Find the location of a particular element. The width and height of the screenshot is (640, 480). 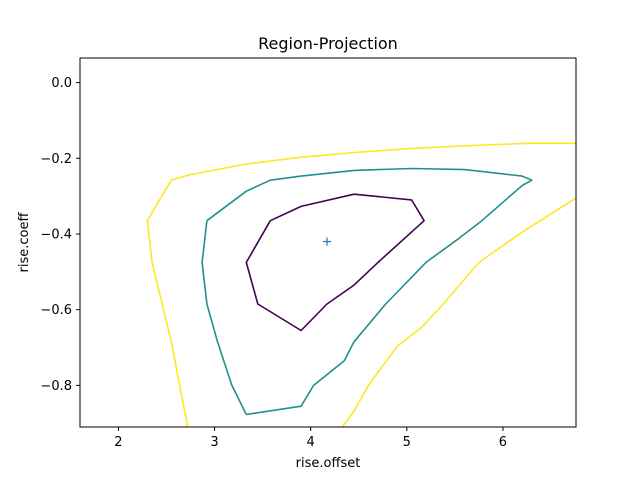

x-axis-ticks: 2 3 4 5 6 is located at coordinates (310, 438).